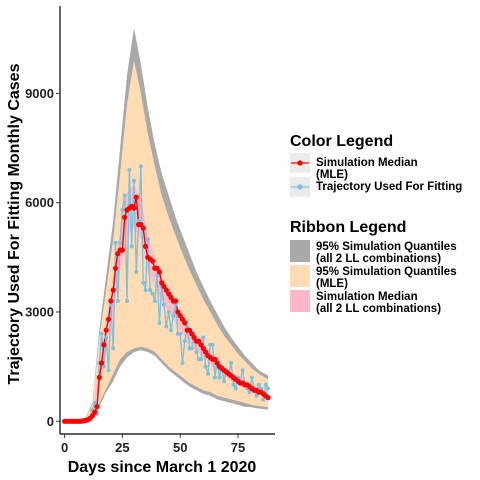  I want to click on color-legend-label: Trajectory Used For Fitting, so click(389, 187).